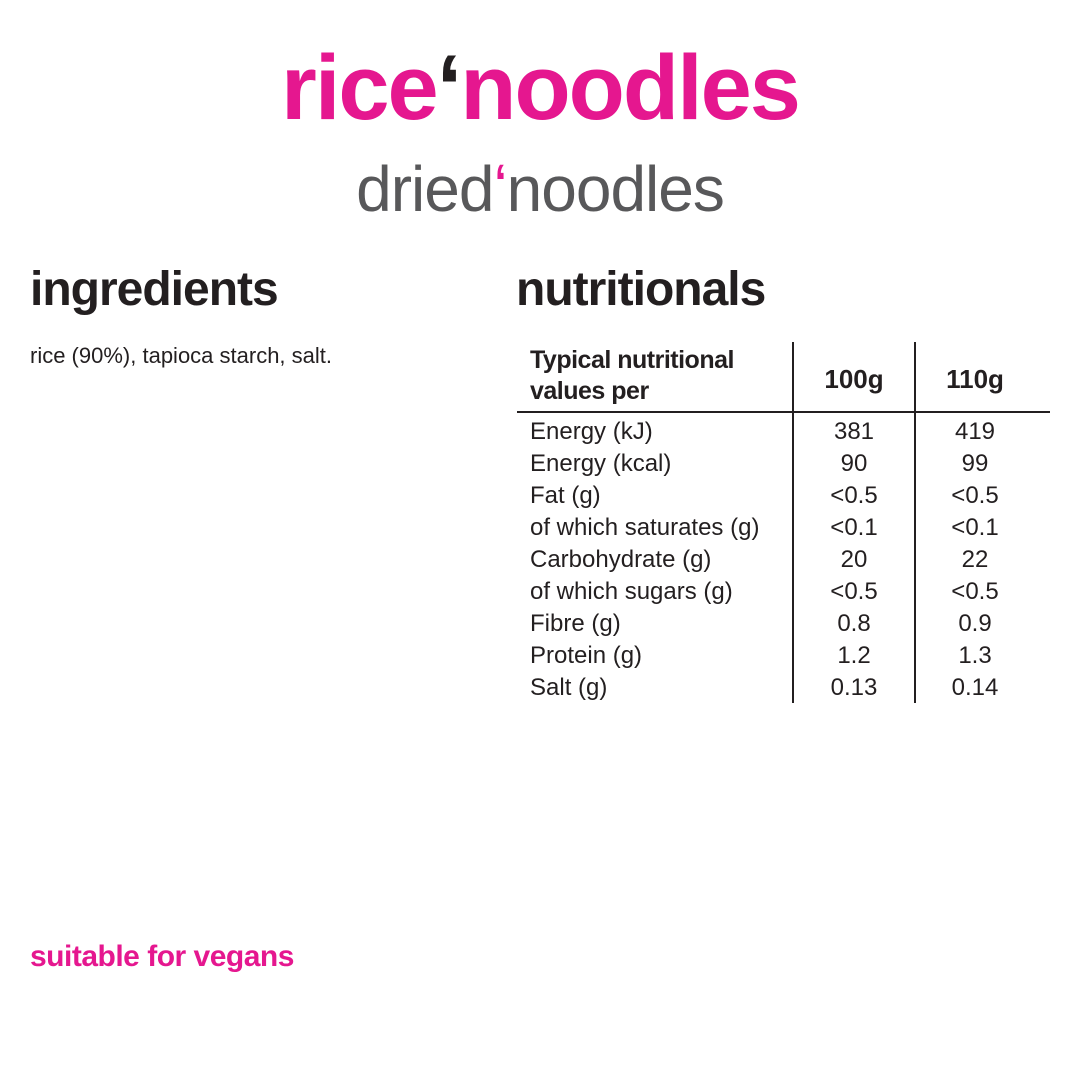 This screenshot has height=1080, width=1080. Describe the element at coordinates (854, 431) in the screenshot. I see `value-100g: 381` at that location.